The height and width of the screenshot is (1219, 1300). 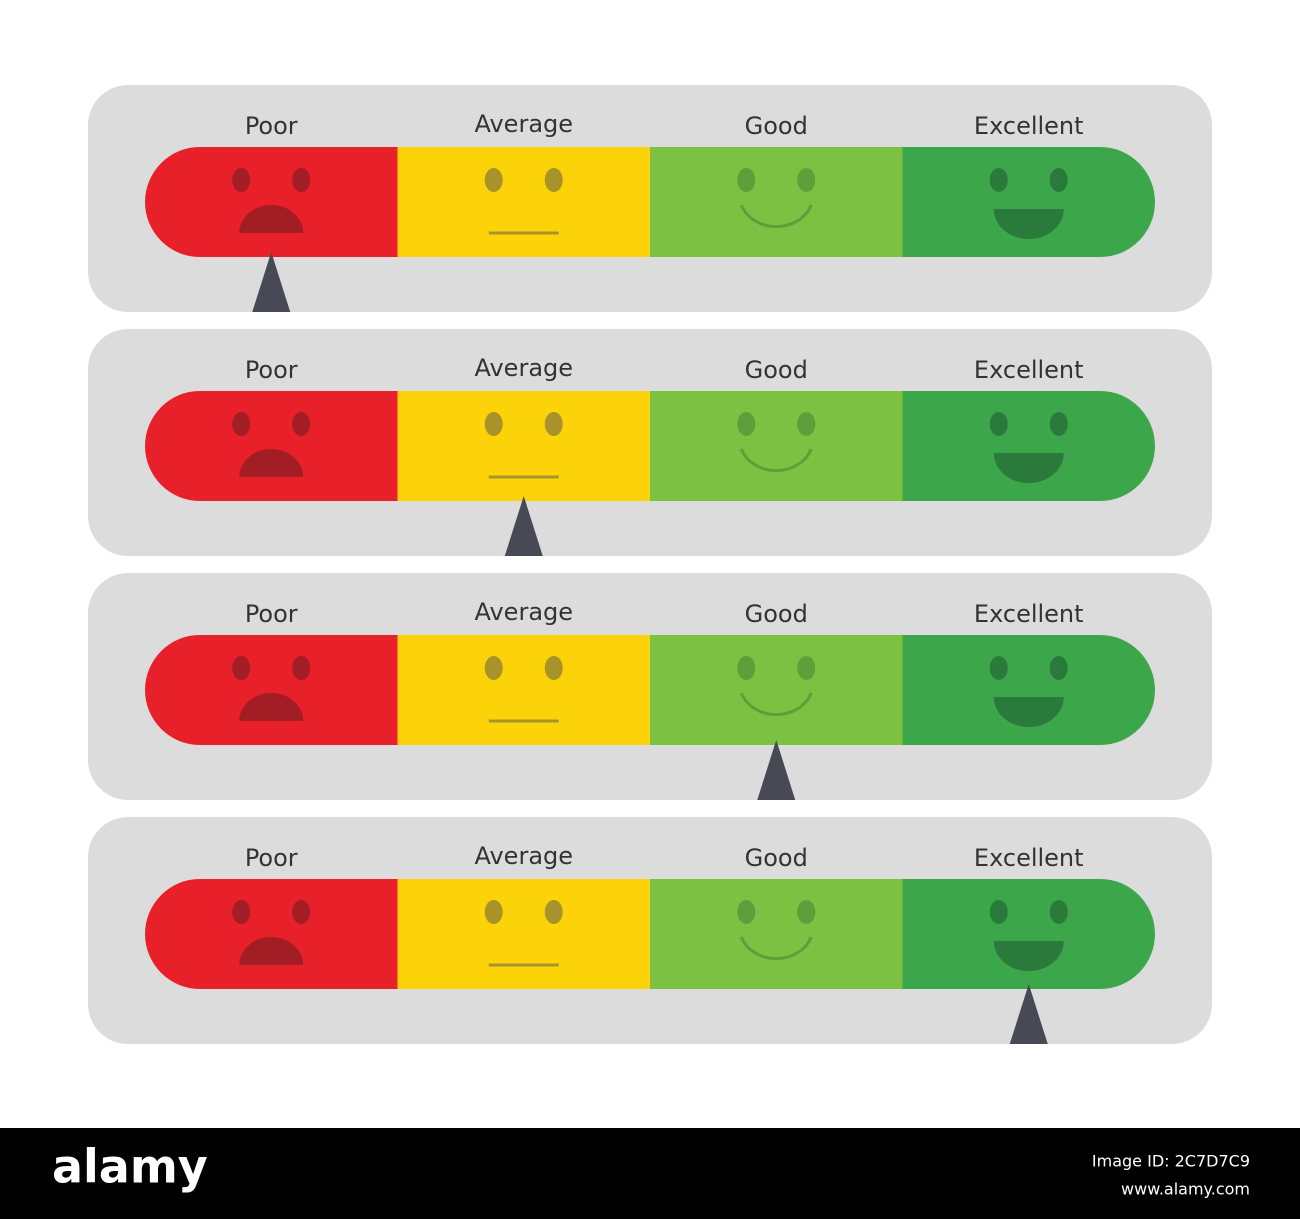 I want to click on footer-image-id: Image ID: 2C7D7C9, so click(x=1171, y=1161).